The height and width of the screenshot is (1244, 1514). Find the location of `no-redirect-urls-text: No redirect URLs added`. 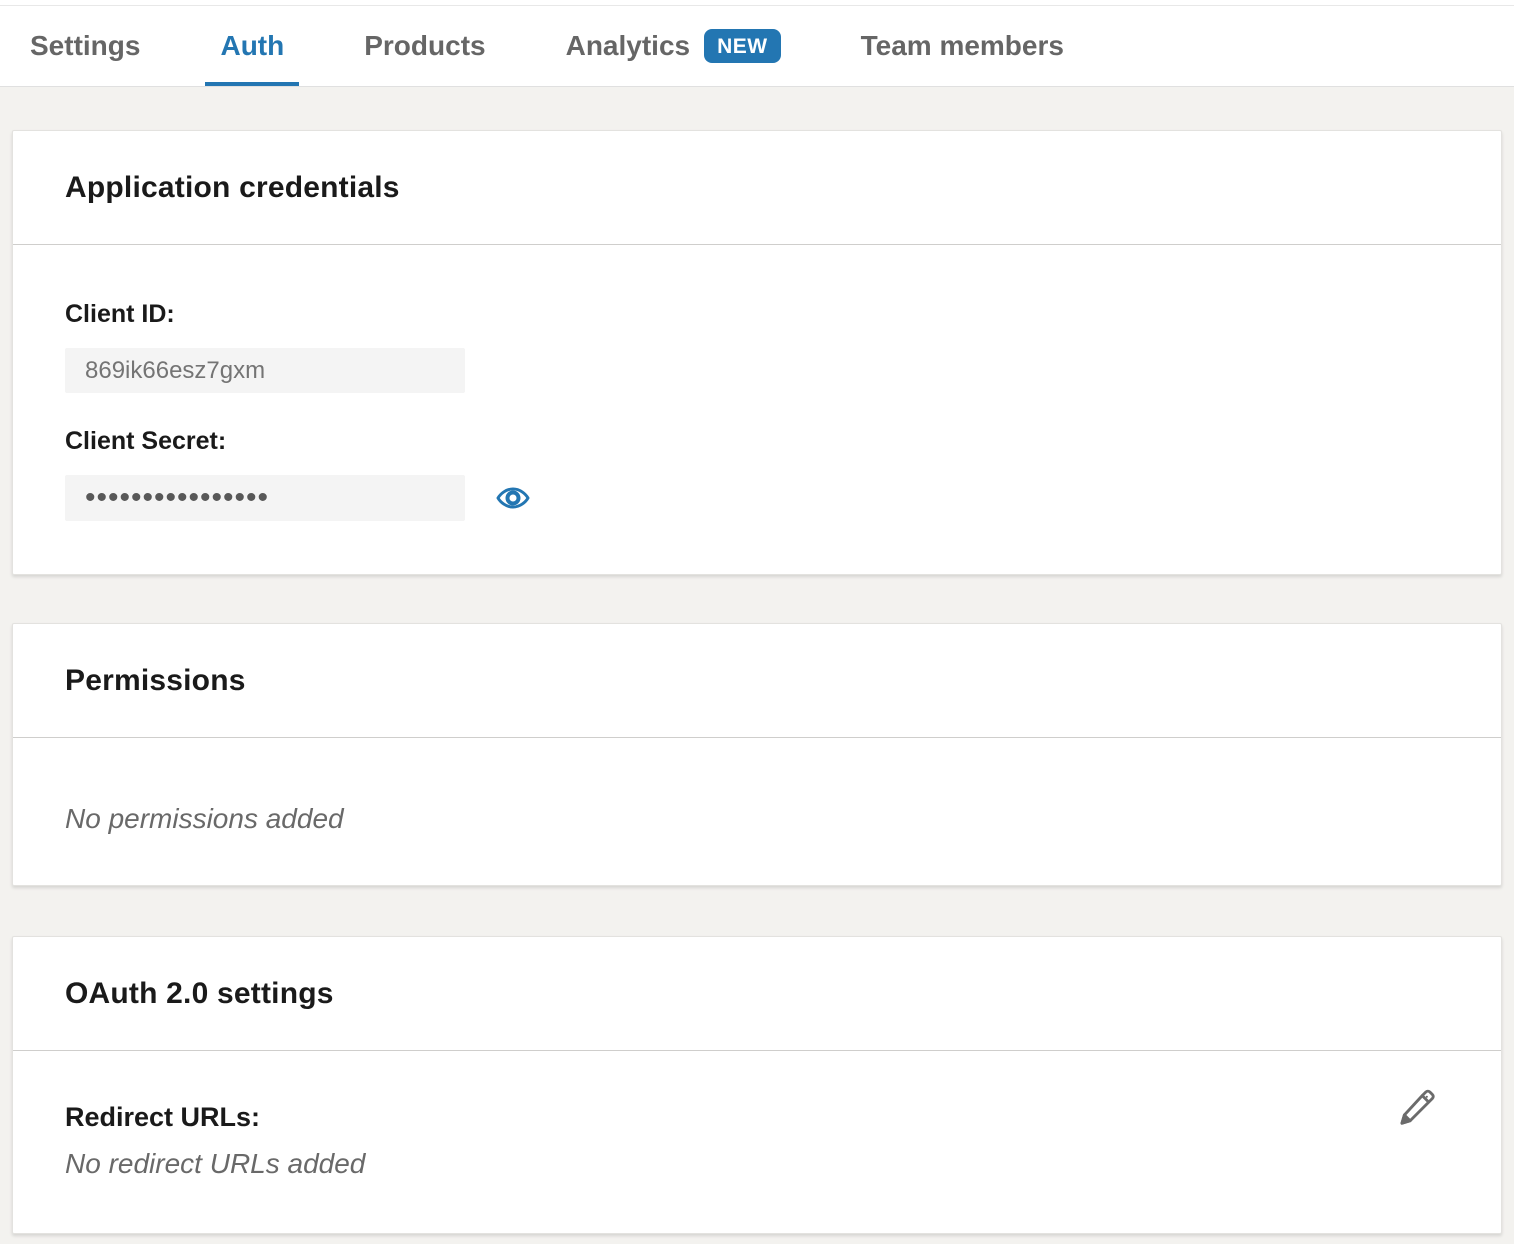

no-redirect-urls-text: No redirect URLs added is located at coordinates (215, 1163).